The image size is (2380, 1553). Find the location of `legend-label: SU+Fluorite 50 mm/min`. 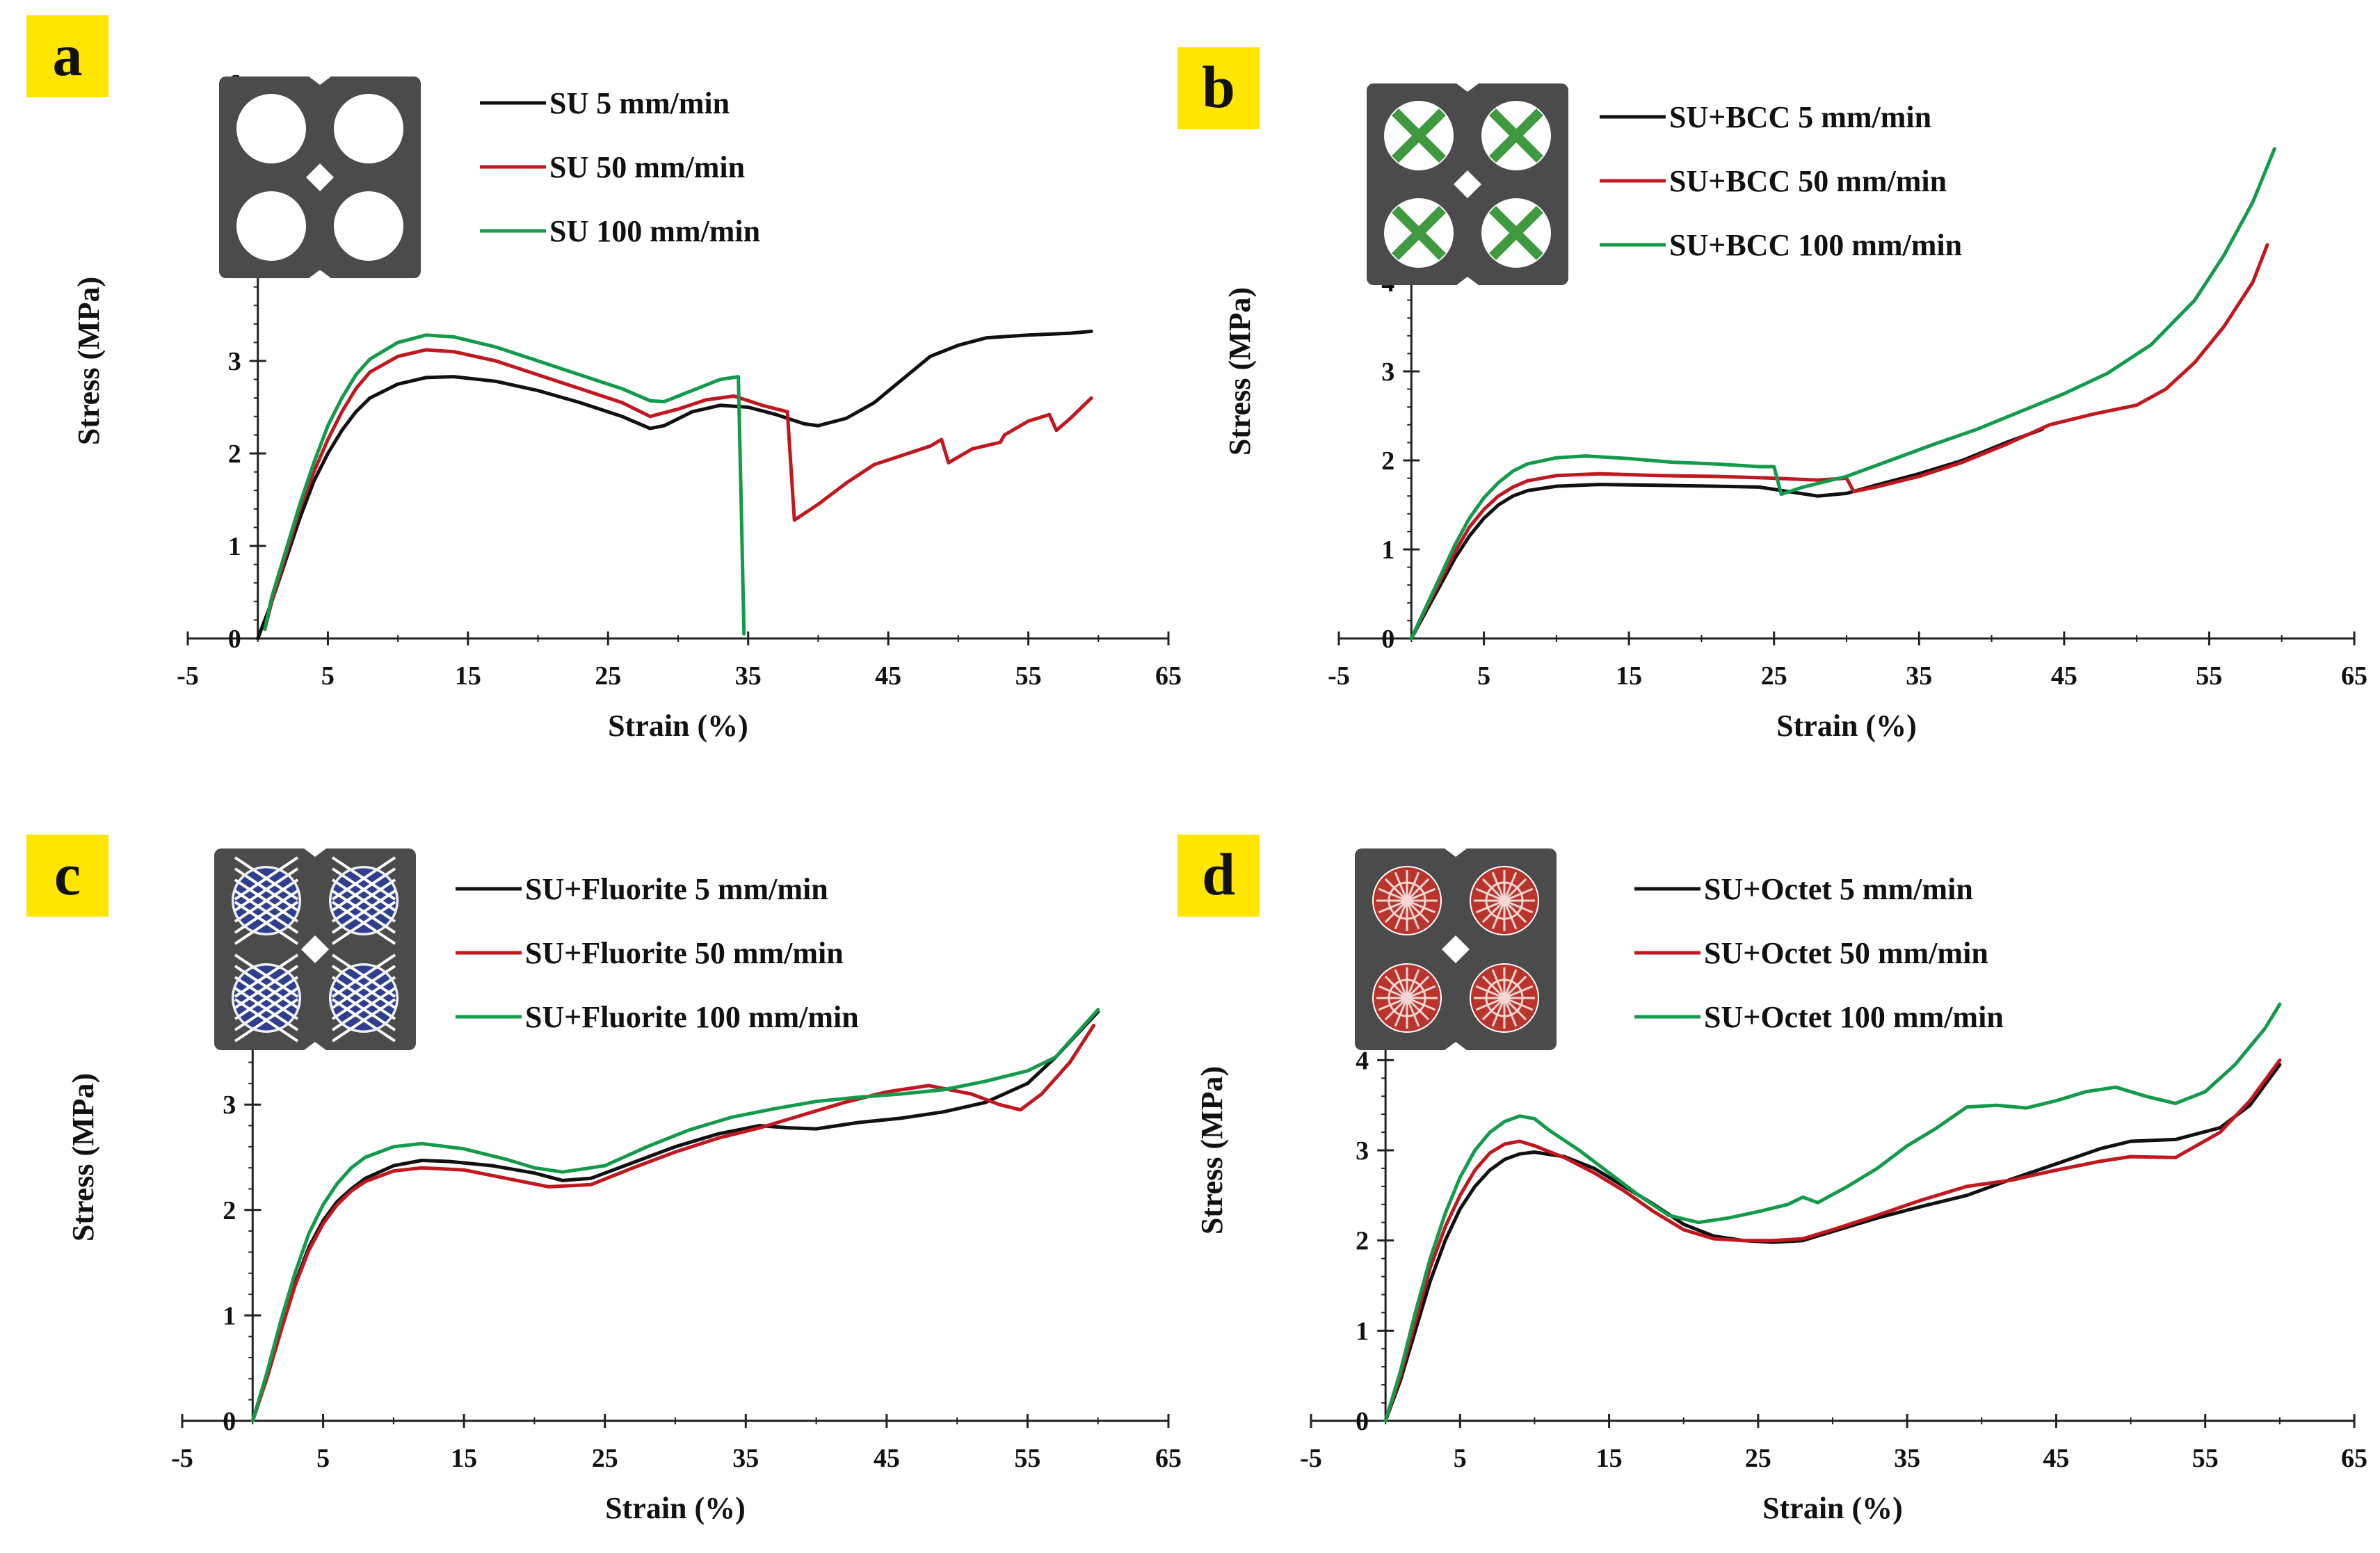

legend-label: SU+Fluorite 50 mm/min is located at coordinates (684, 953).